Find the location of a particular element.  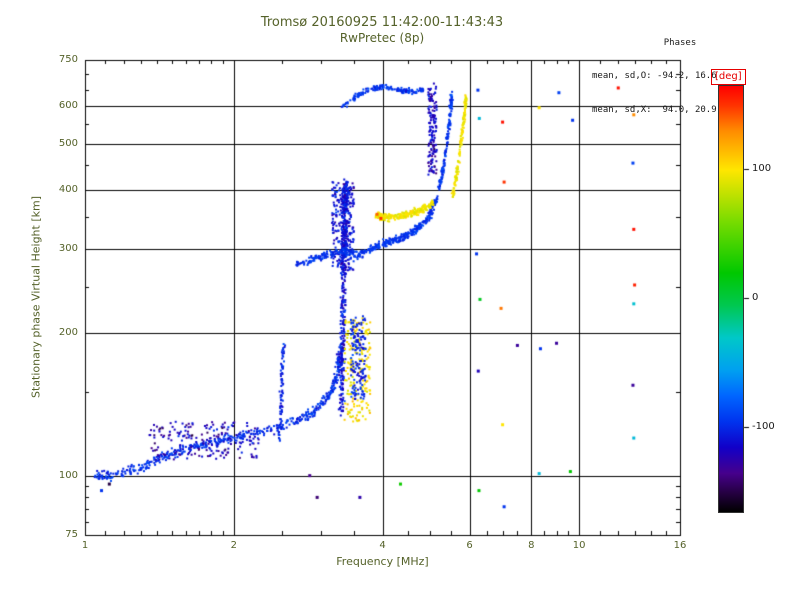

x-tick-label: 16 is located at coordinates (680, 545).